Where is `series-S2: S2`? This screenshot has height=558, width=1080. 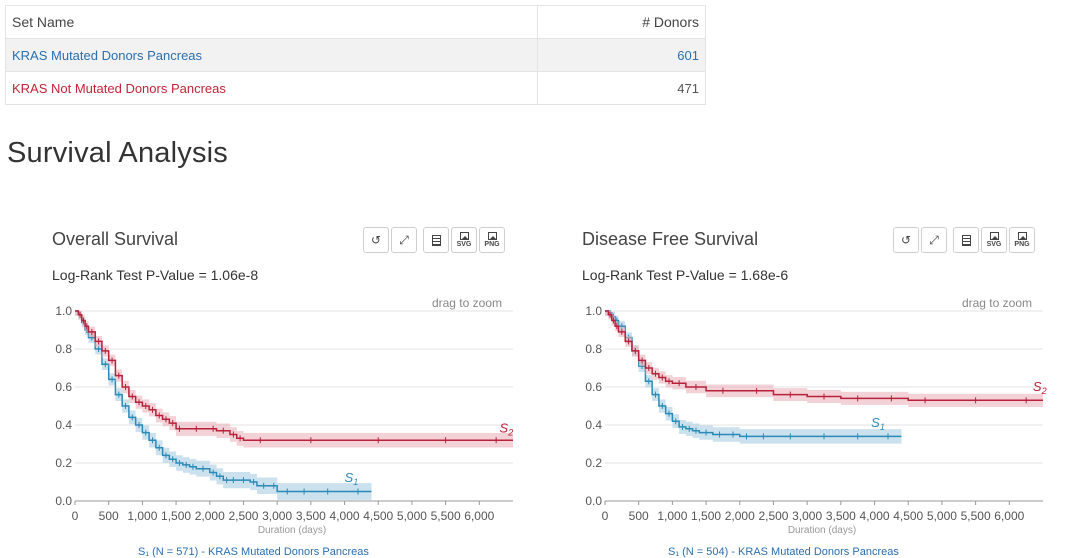
series-S2: S2 is located at coordinates (826, 358).